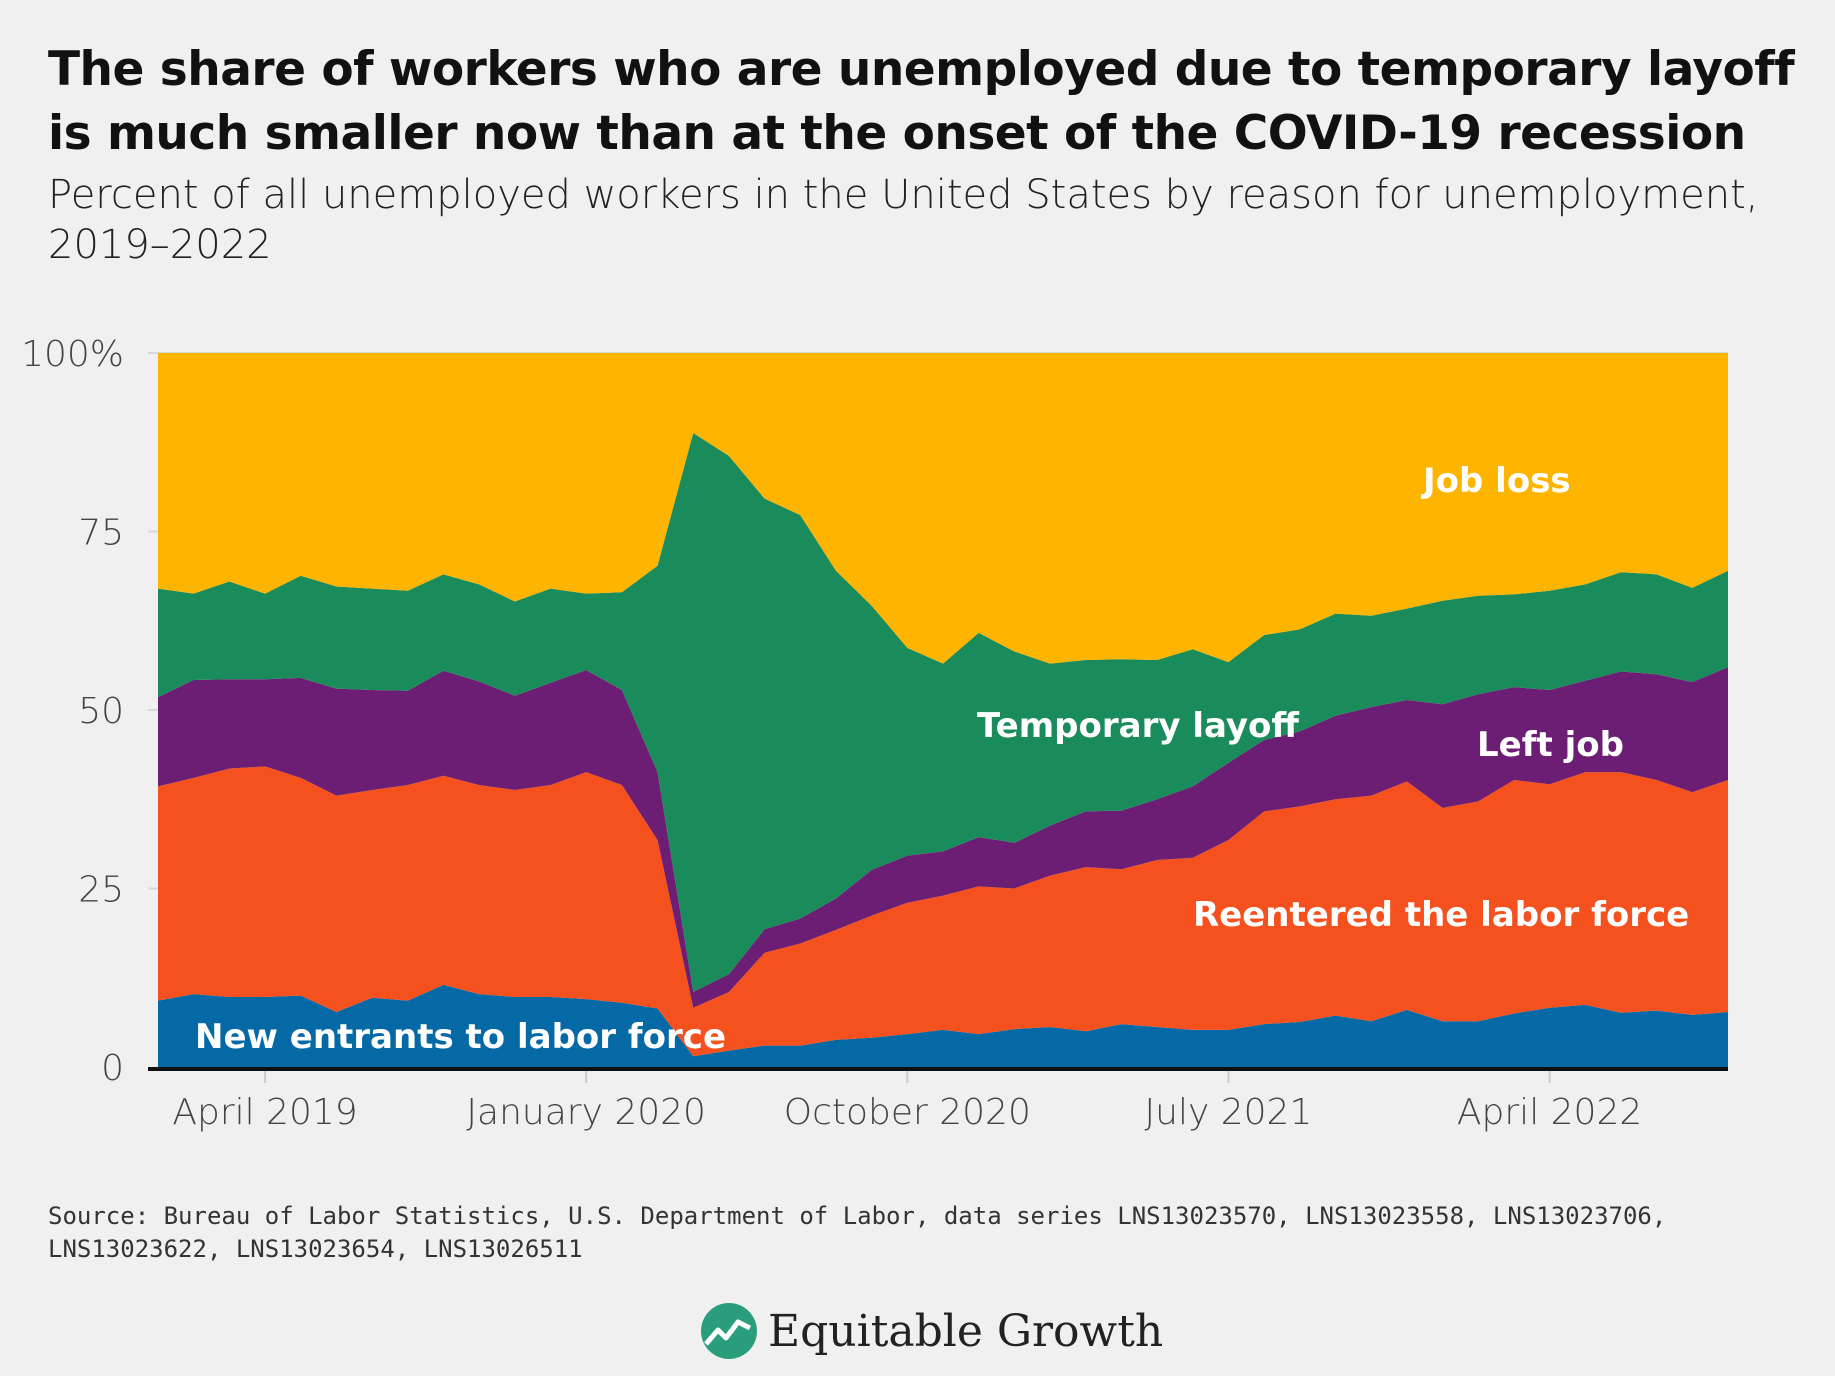  Describe the element at coordinates (72, 354) in the screenshot. I see `y-tick-label: 100%` at that location.